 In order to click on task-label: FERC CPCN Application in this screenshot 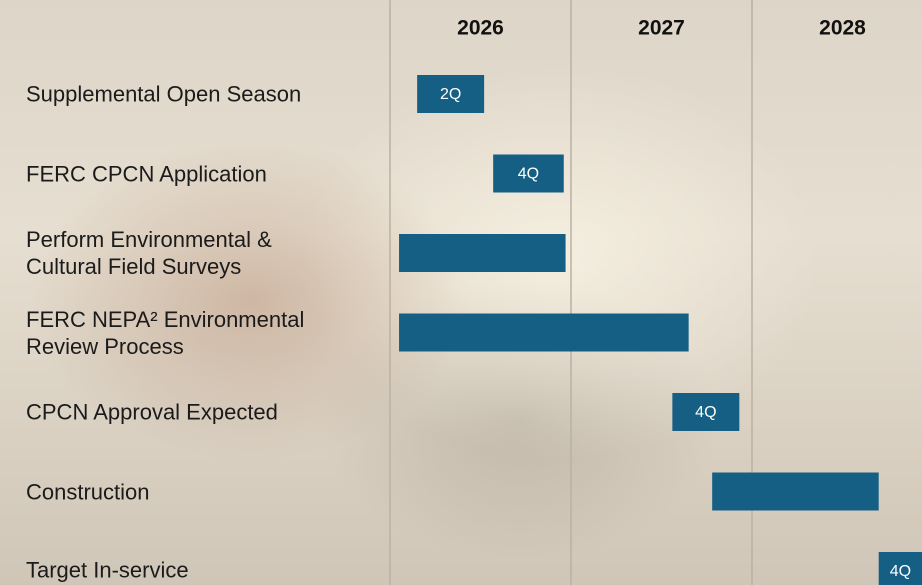, I will do `click(146, 173)`.